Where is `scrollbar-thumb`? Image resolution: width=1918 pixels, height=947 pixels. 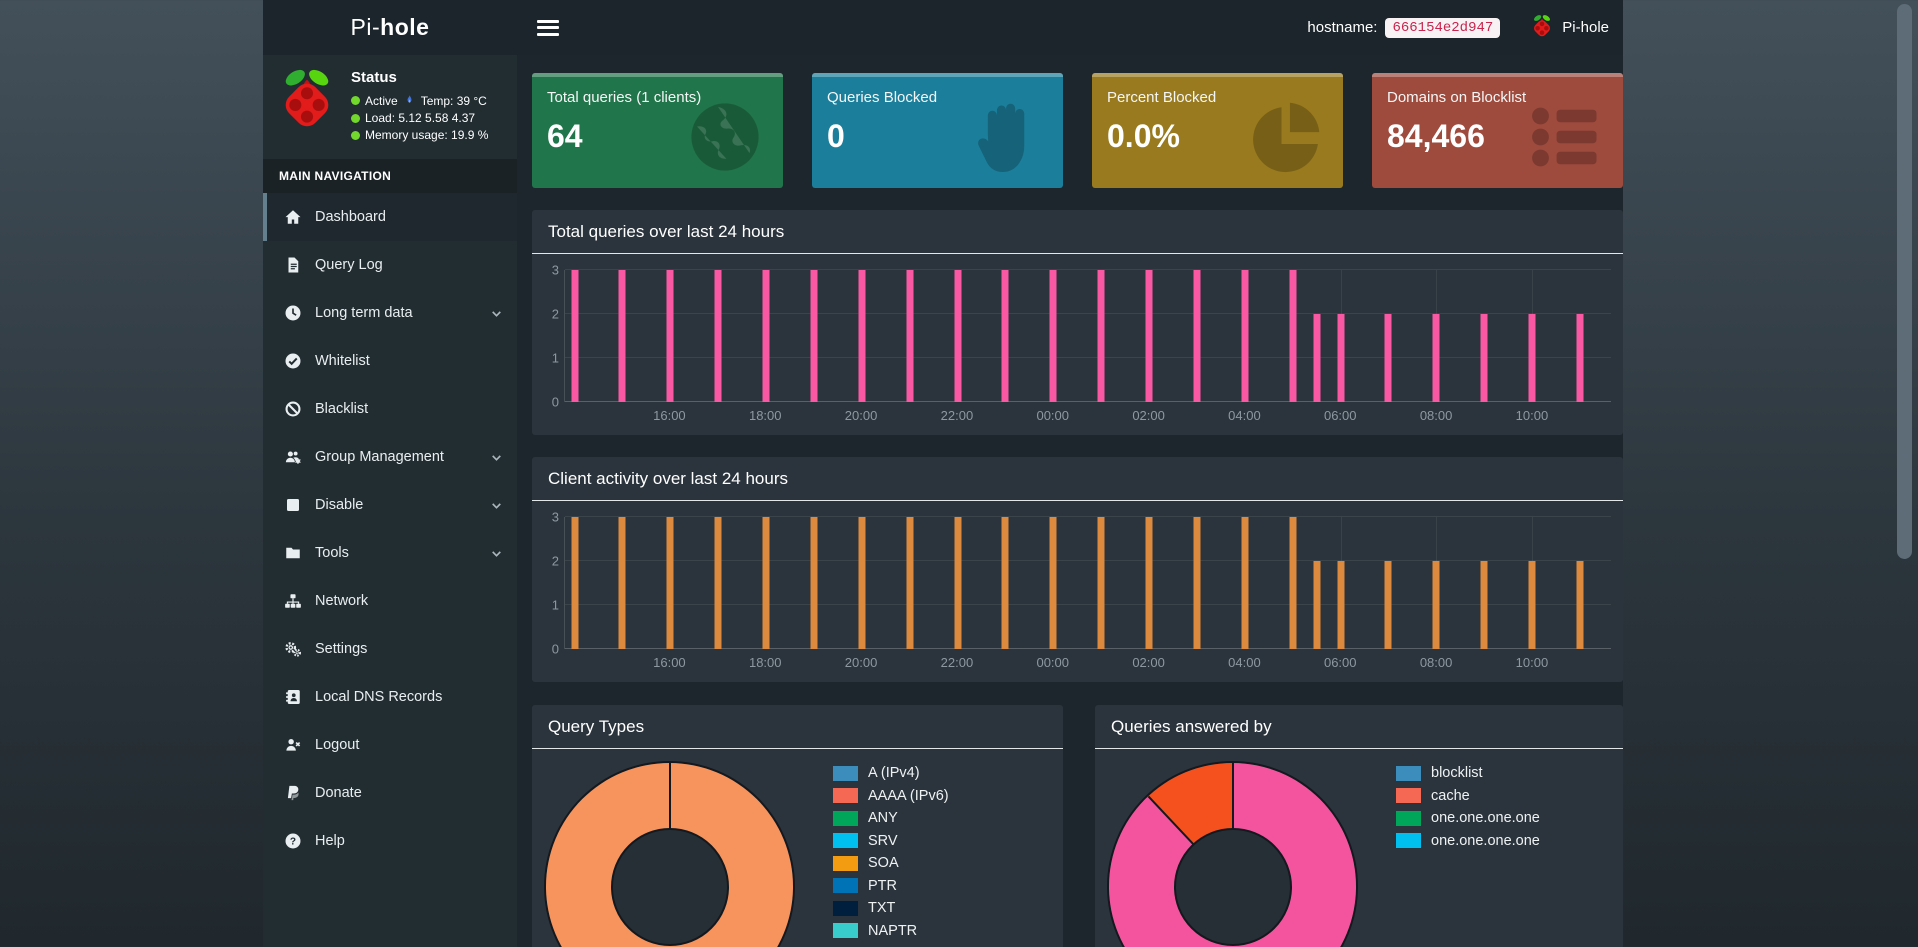 scrollbar-thumb is located at coordinates (1904, 281).